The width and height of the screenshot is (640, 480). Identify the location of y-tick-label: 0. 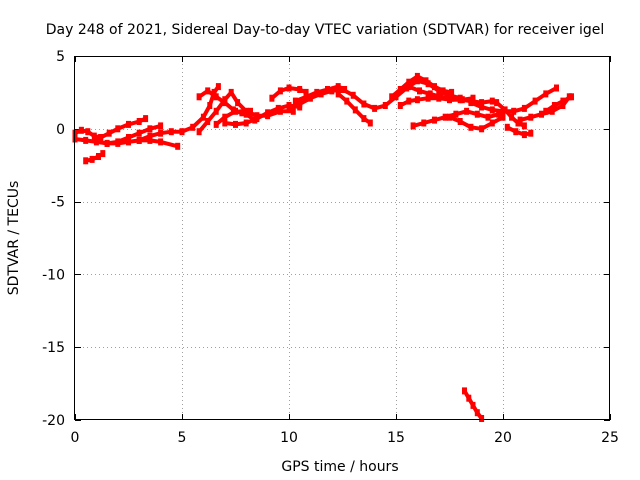
(60, 130).